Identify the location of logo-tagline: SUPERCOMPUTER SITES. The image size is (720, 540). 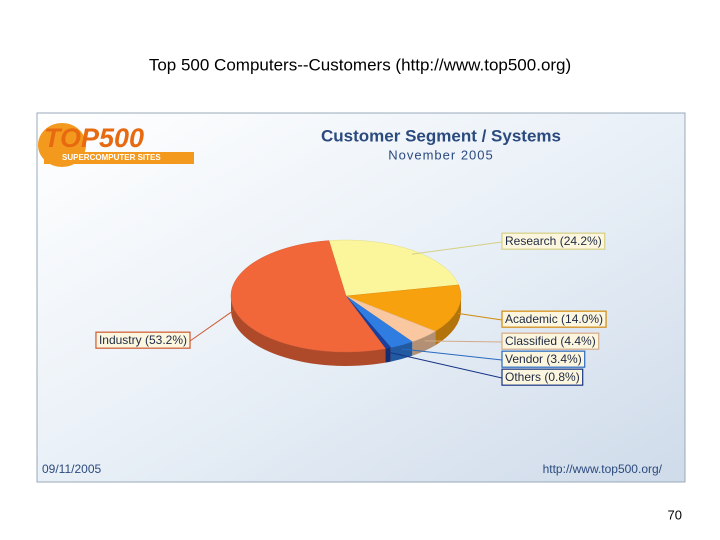
(111, 157).